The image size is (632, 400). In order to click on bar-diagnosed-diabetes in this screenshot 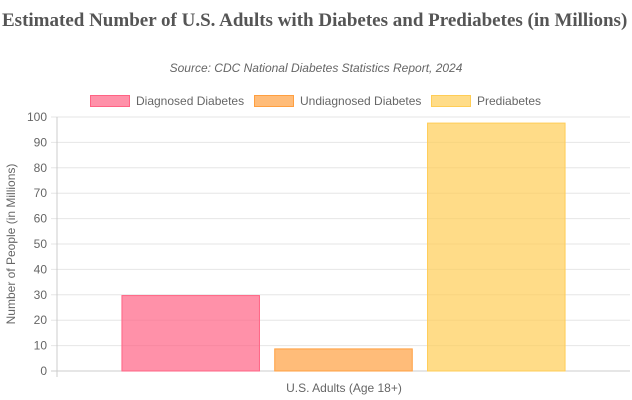, I will do `click(190, 333)`.